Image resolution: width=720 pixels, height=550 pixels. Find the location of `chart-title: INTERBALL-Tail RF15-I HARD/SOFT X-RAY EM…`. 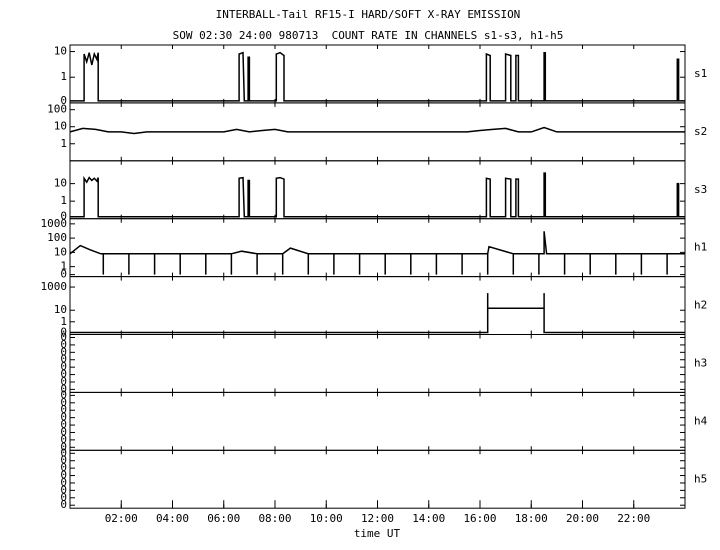

chart-title: INTERBALL-Tail RF15-I HARD/SOFT X-RAY EM… is located at coordinates (368, 14).